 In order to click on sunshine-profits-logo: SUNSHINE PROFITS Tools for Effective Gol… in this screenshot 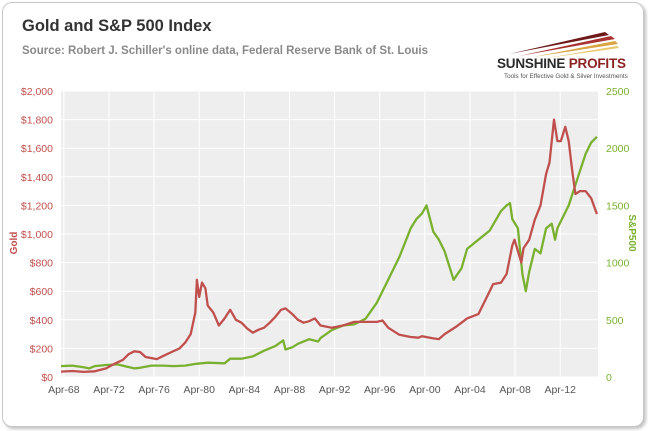, I will do `click(562, 58)`.